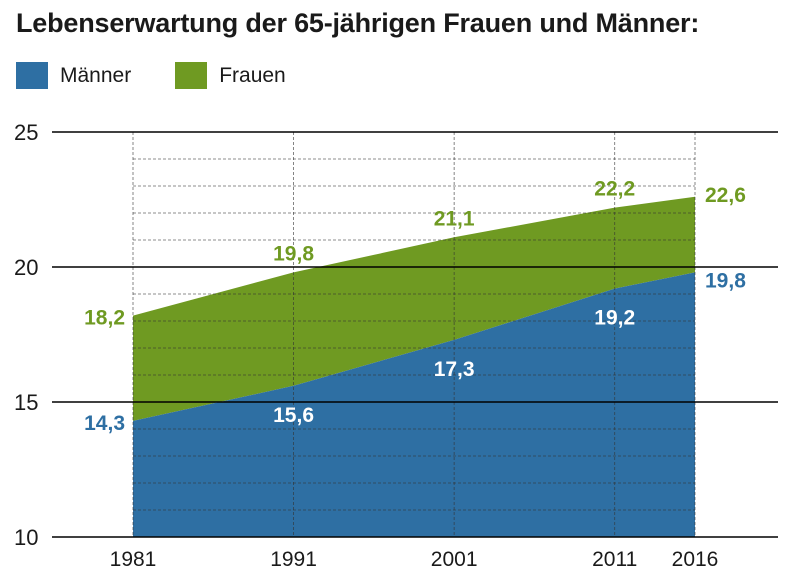 The image size is (800, 579). Describe the element at coordinates (695, 559) in the screenshot. I see `x-tick-label: 2016` at that location.